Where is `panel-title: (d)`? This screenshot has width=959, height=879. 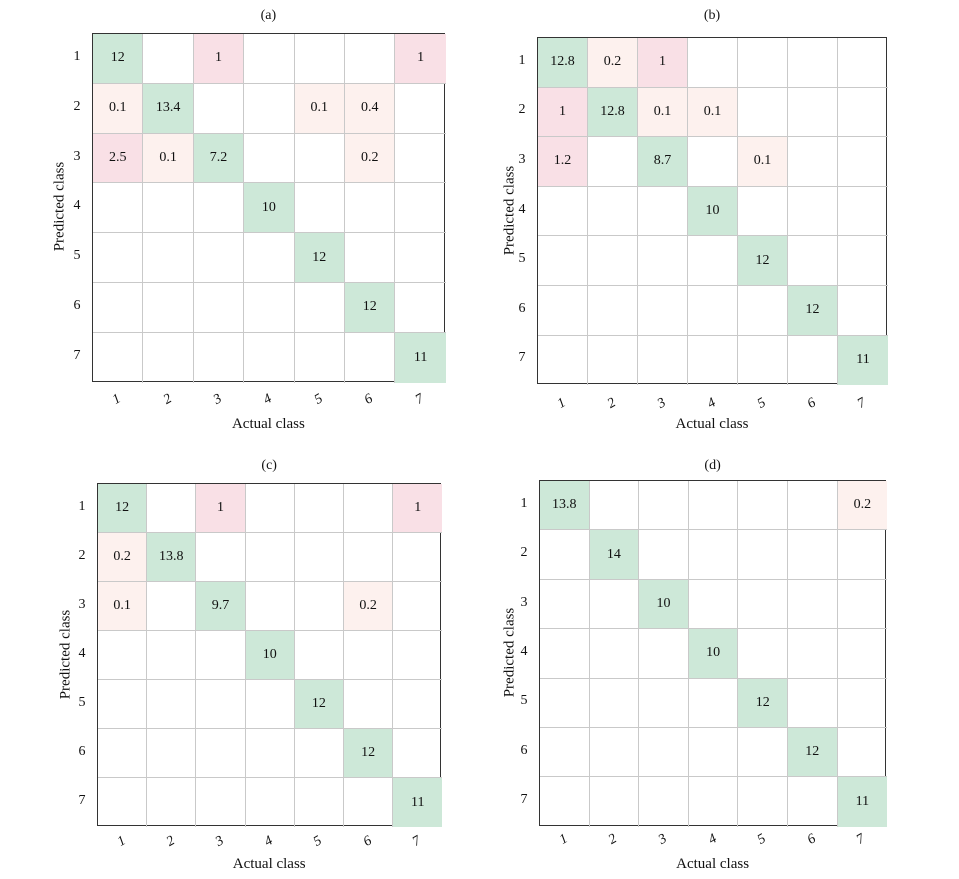
panel-title: (d) is located at coordinates (712, 465).